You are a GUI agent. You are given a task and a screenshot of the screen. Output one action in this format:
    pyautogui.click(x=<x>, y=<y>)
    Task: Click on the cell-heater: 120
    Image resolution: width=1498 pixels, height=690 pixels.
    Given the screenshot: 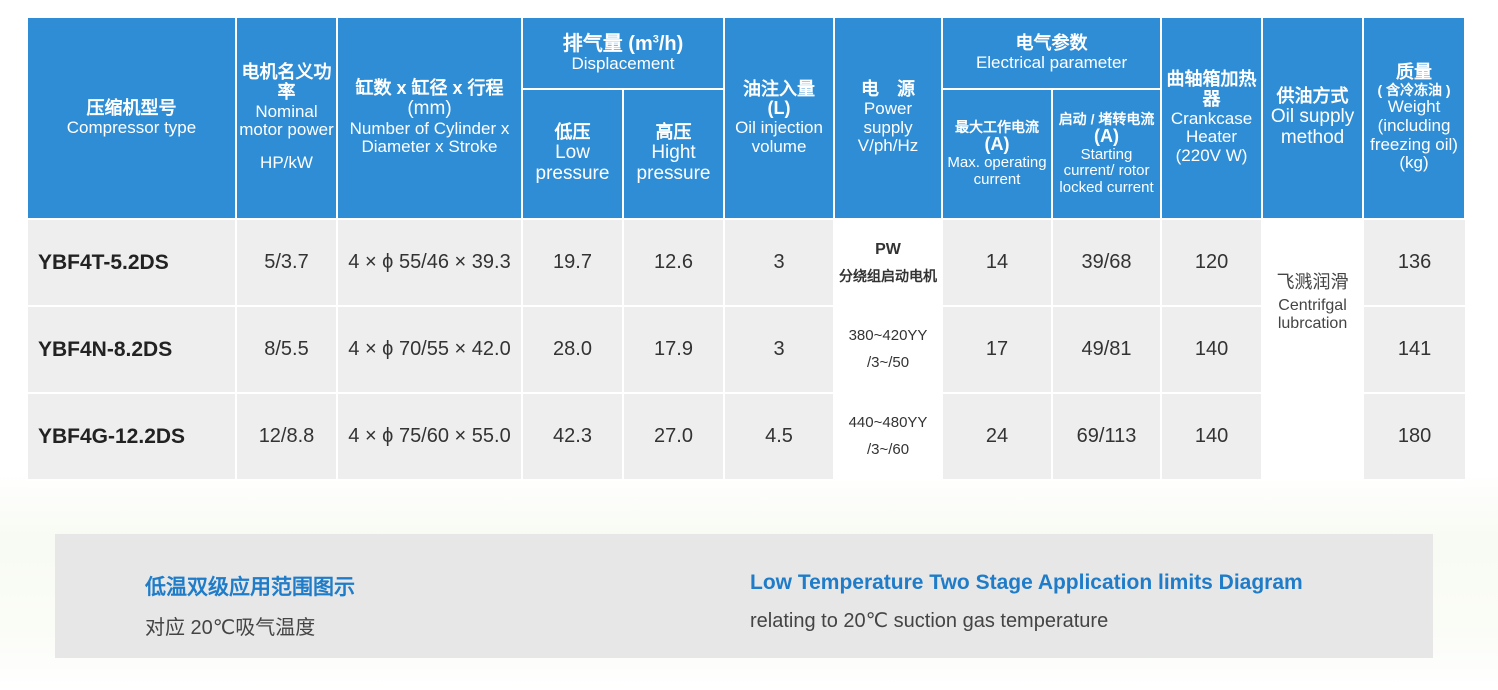 What is the action you would take?
    pyautogui.click(x=1211, y=263)
    